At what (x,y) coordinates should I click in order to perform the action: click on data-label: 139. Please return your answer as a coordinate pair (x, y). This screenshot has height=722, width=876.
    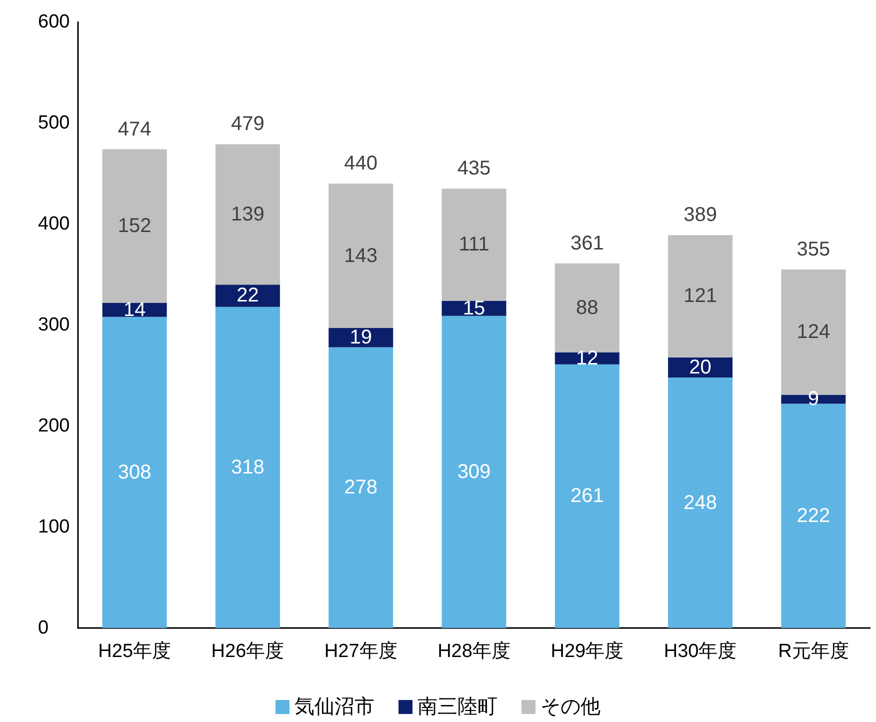
    Looking at the image, I should click on (247, 214).